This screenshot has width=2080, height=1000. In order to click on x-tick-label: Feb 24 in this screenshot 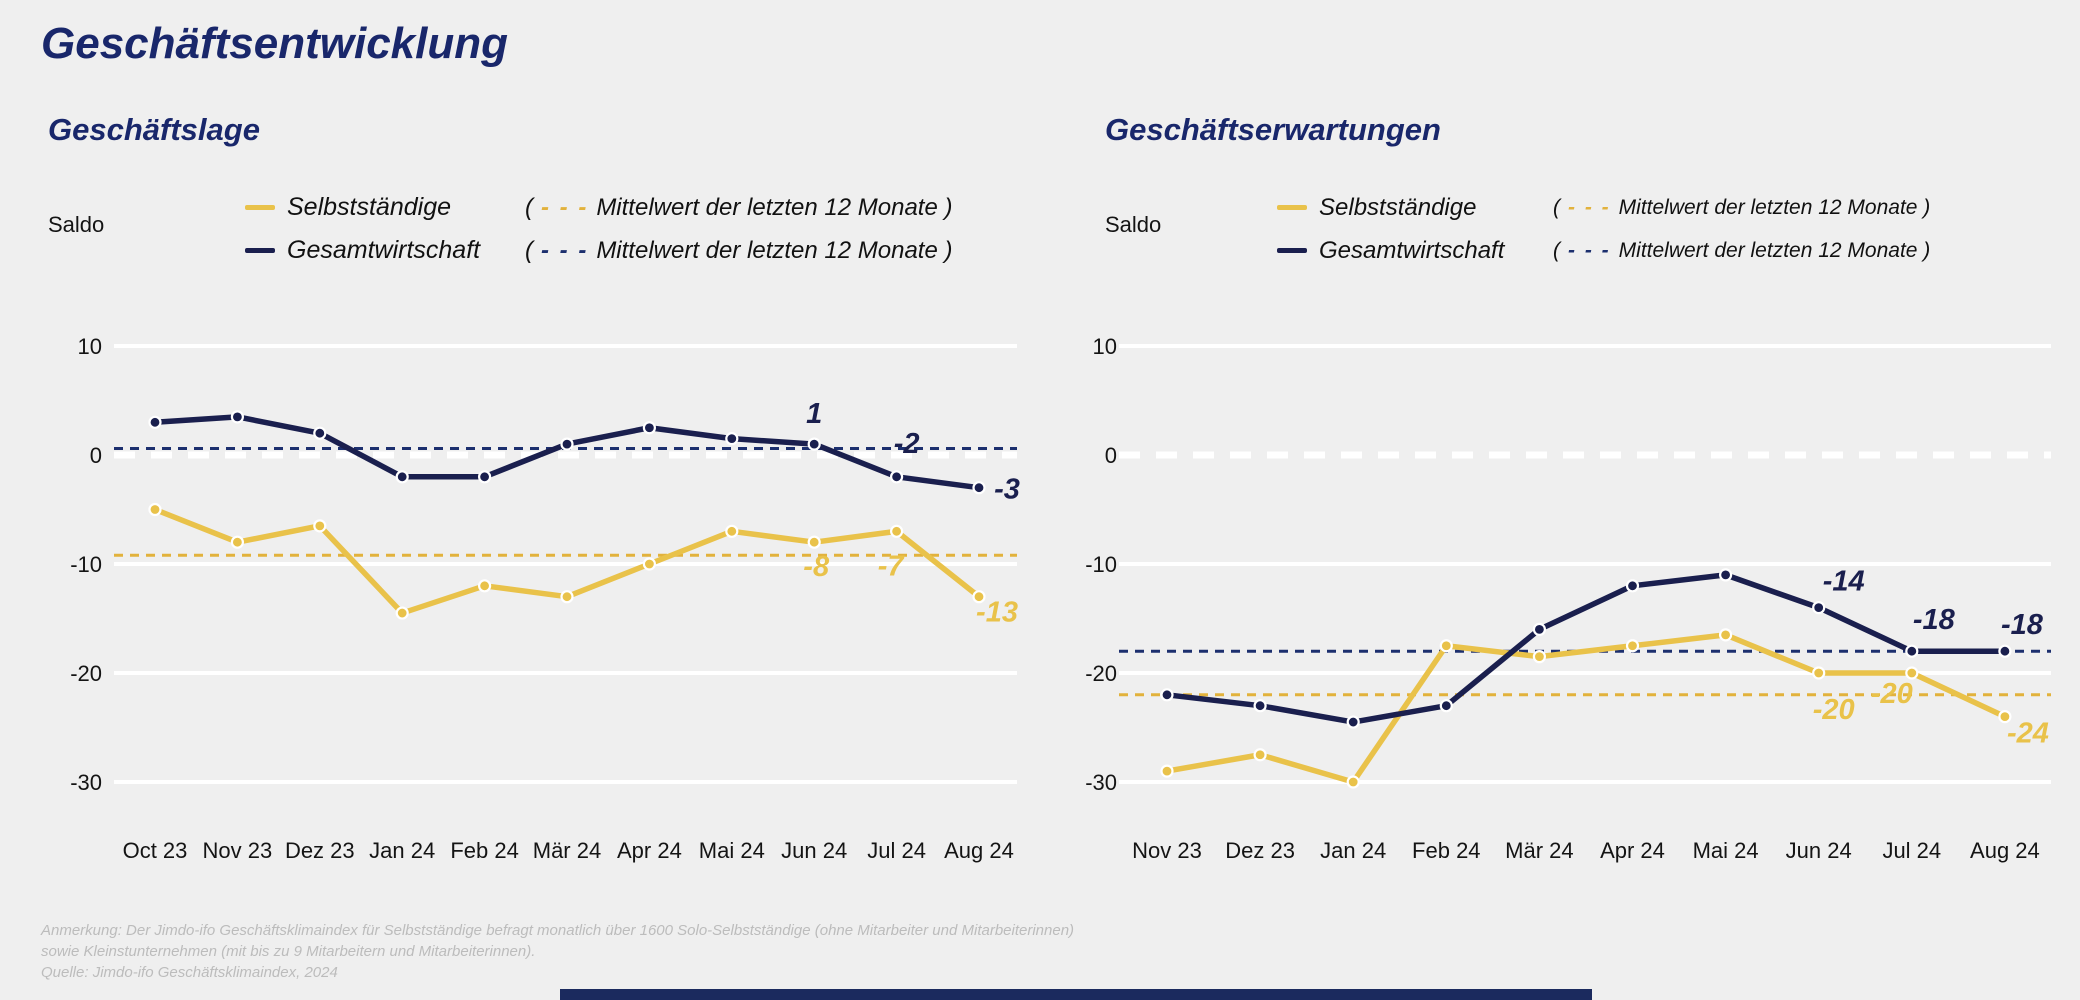, I will do `click(1446, 850)`.